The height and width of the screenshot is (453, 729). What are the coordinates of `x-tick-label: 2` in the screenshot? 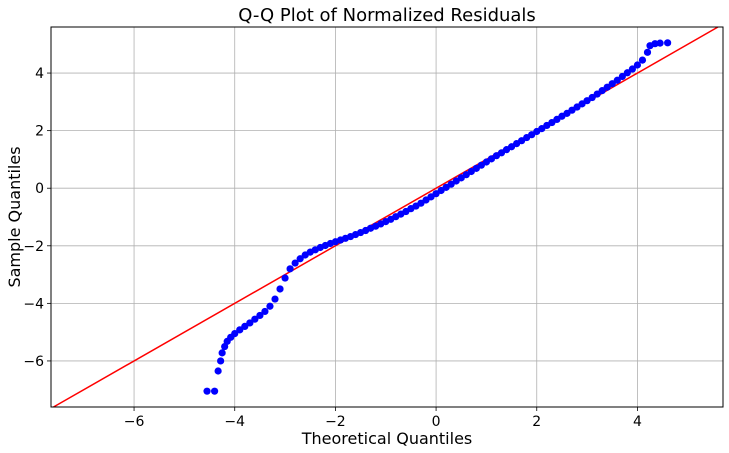 It's located at (536, 422).